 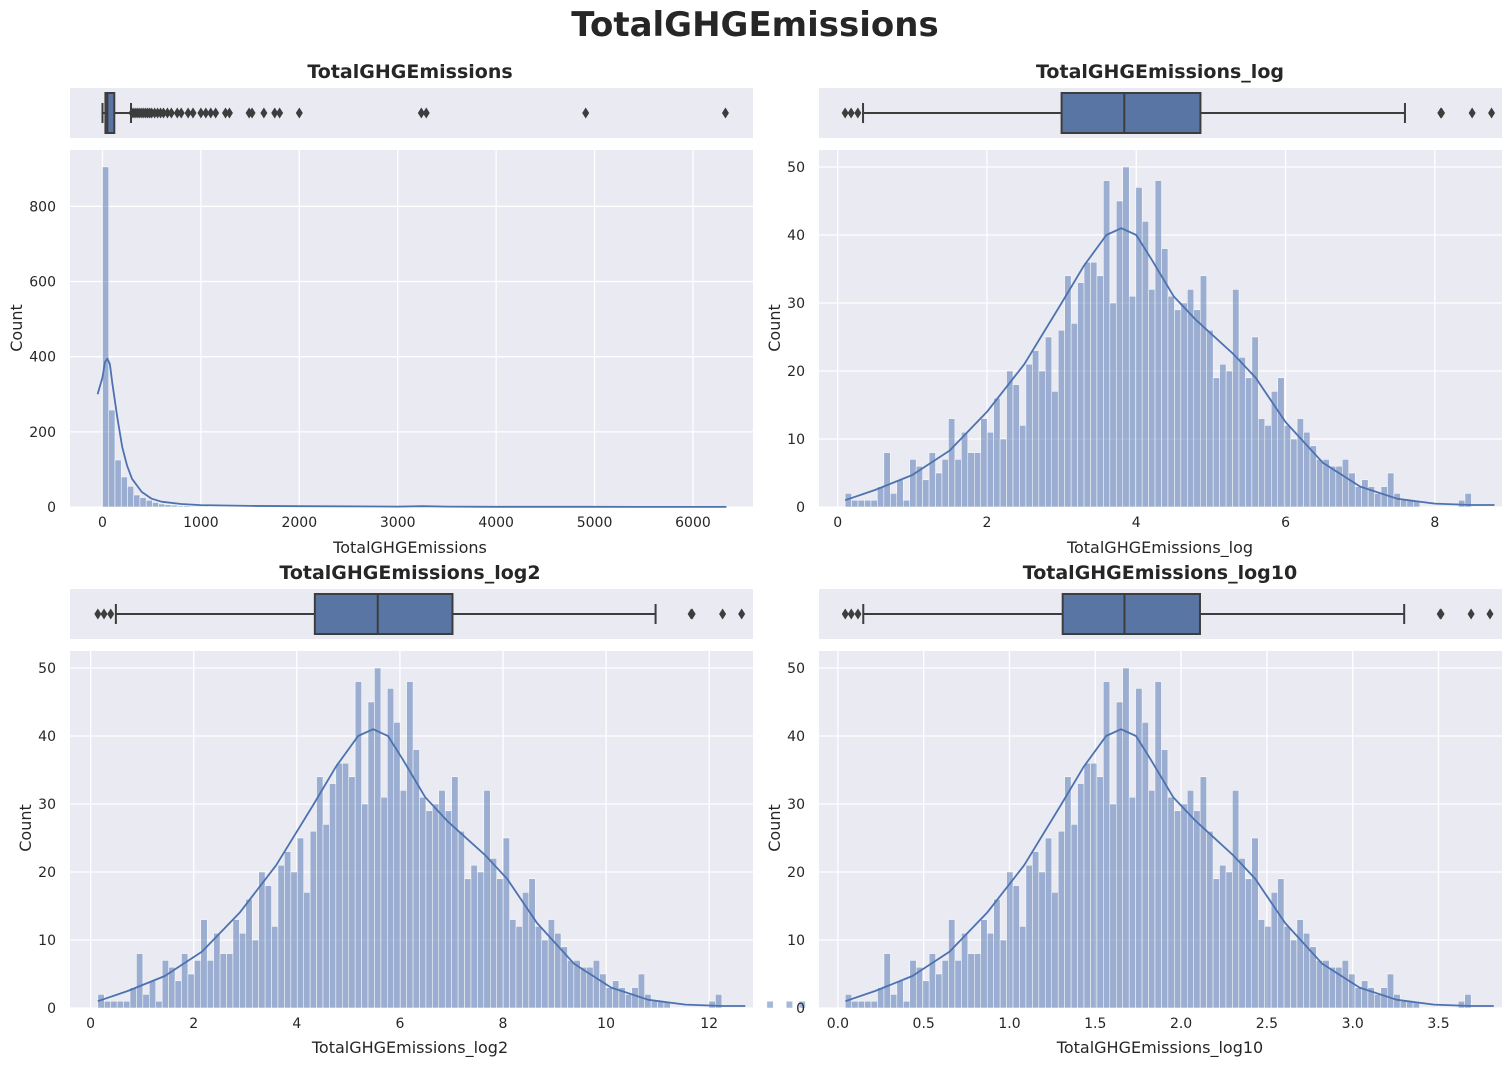 I want to click on panel-4-kde-line, so click(x=1169, y=867).